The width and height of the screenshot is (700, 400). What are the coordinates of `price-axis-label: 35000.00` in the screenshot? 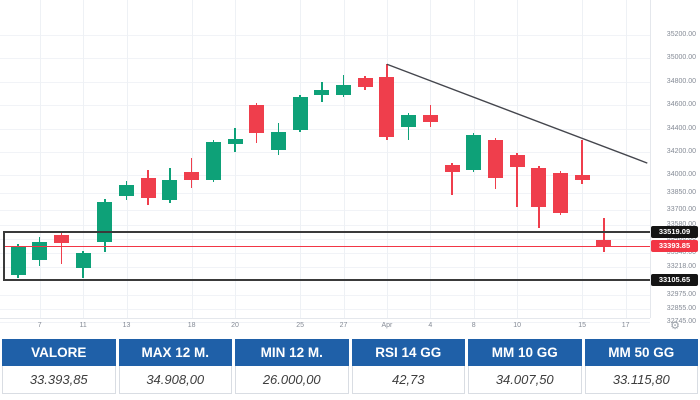 It's located at (681, 58).